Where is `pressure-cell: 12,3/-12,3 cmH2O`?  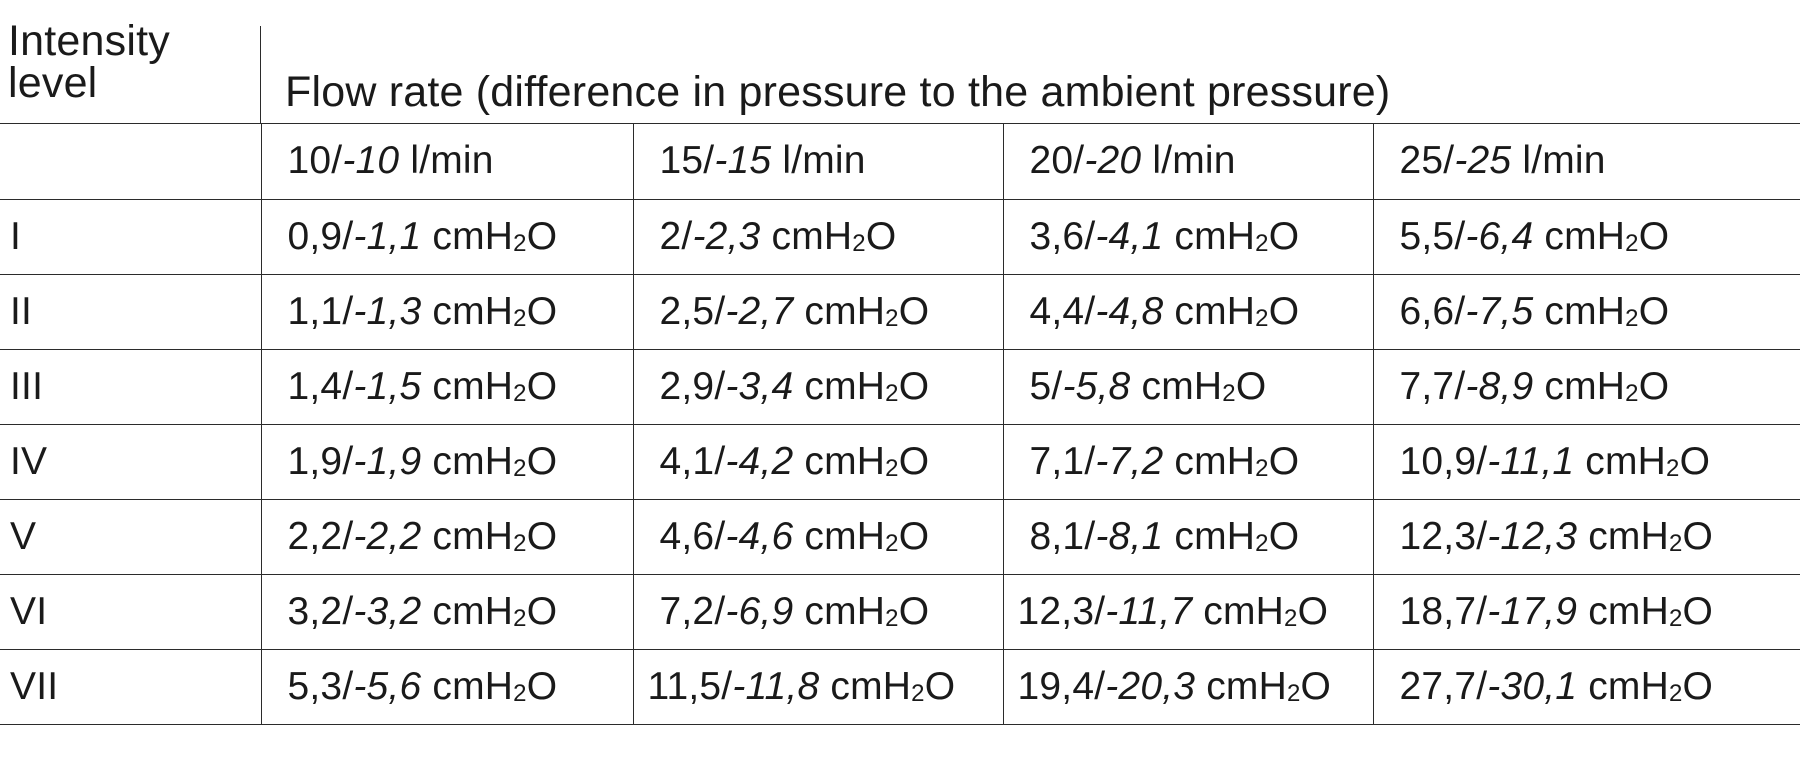 pressure-cell: 12,3/-12,3 cmH2O is located at coordinates (1586, 537).